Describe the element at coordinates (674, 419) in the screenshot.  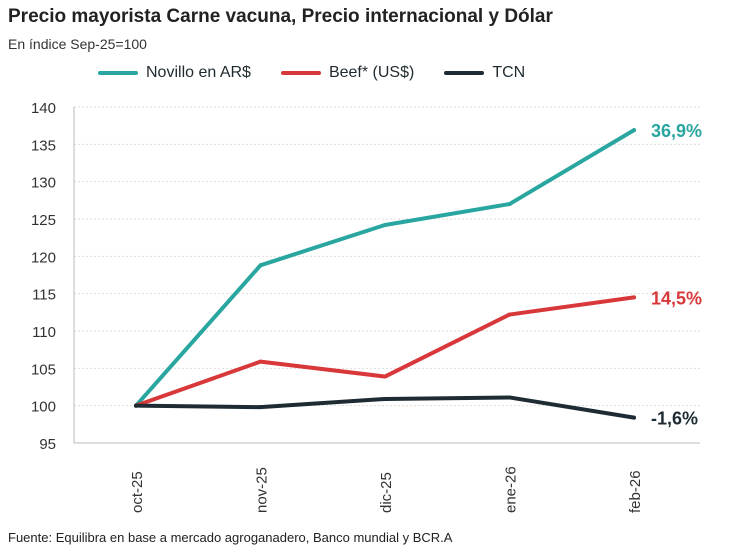
I see `end-label: -1,6%` at that location.